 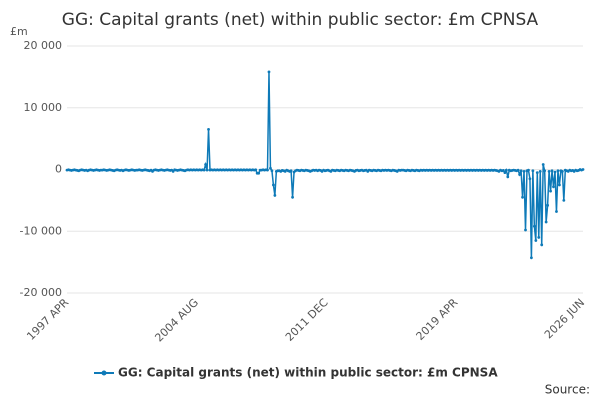 What do you see at coordinates (41, 230) in the screenshot?
I see `y-tick-label: -10 000` at bounding box center [41, 230].